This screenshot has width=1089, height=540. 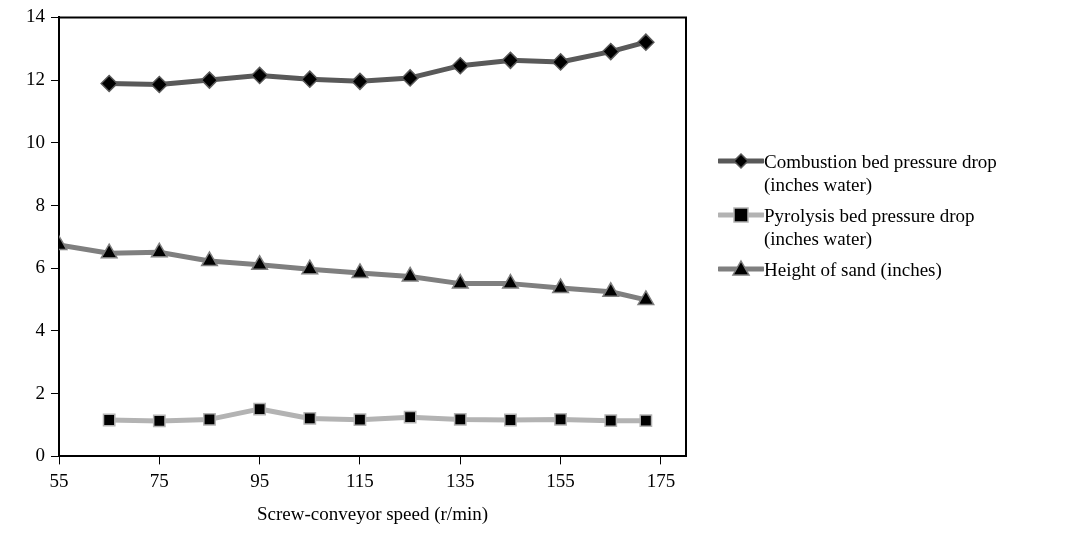 What do you see at coordinates (40, 204) in the screenshot?
I see `y-tick-label: 8` at bounding box center [40, 204].